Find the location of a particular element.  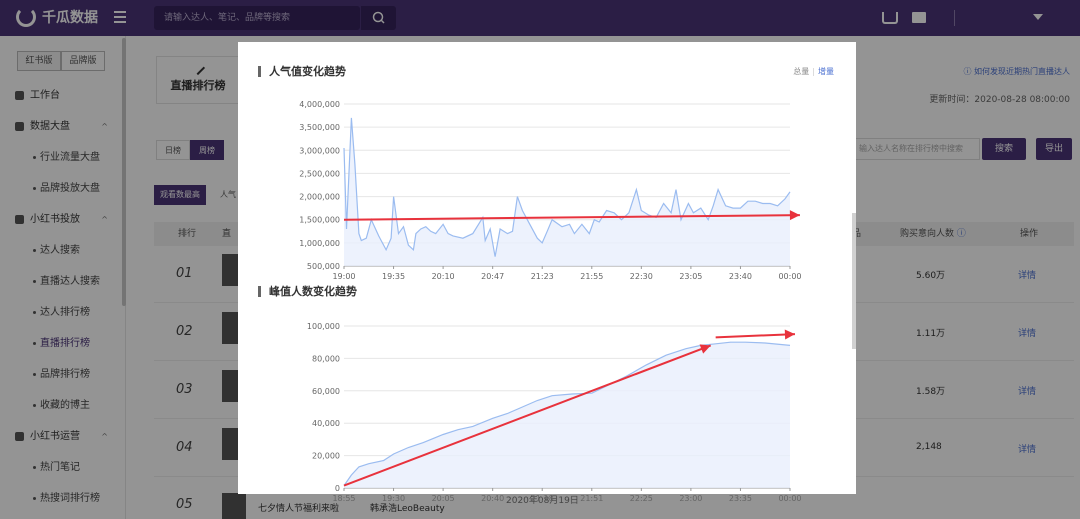

divider is located at coordinates (954, 18).